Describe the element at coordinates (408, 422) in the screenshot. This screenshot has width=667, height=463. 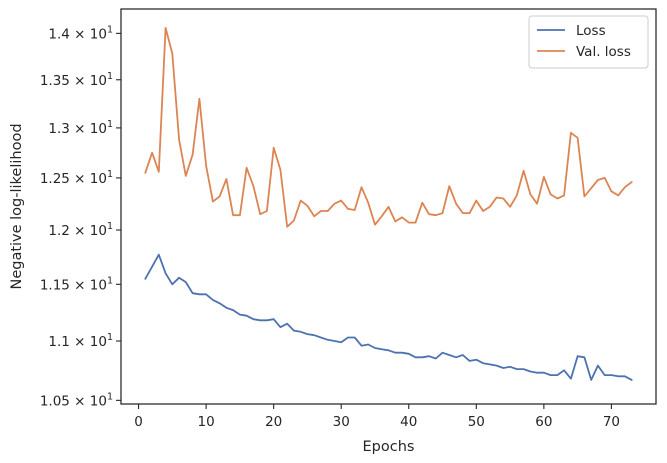
I see `x-tick-label: 40` at that location.